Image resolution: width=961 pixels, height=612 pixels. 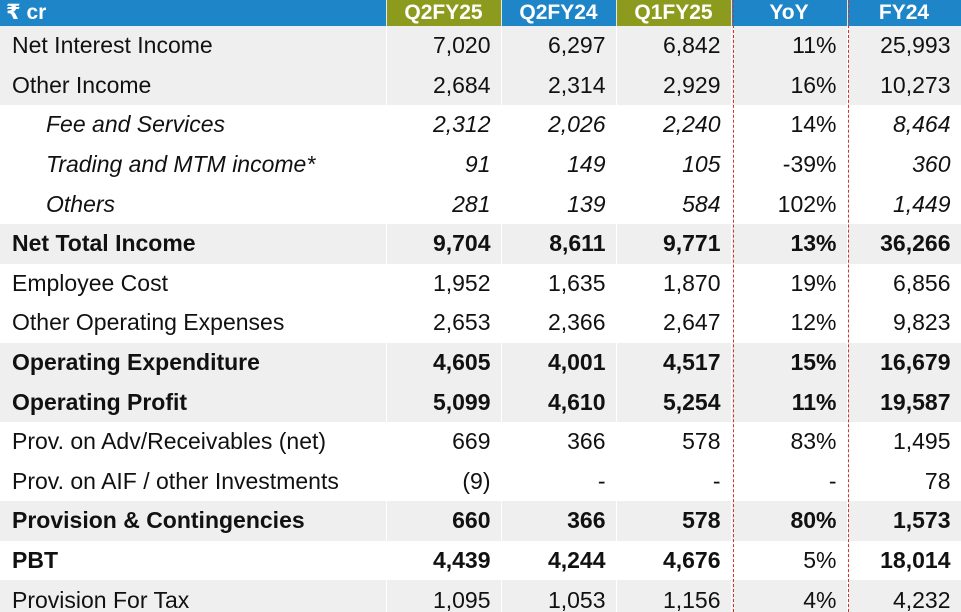 I want to click on cell-q2fy25: 91, so click(x=444, y=164).